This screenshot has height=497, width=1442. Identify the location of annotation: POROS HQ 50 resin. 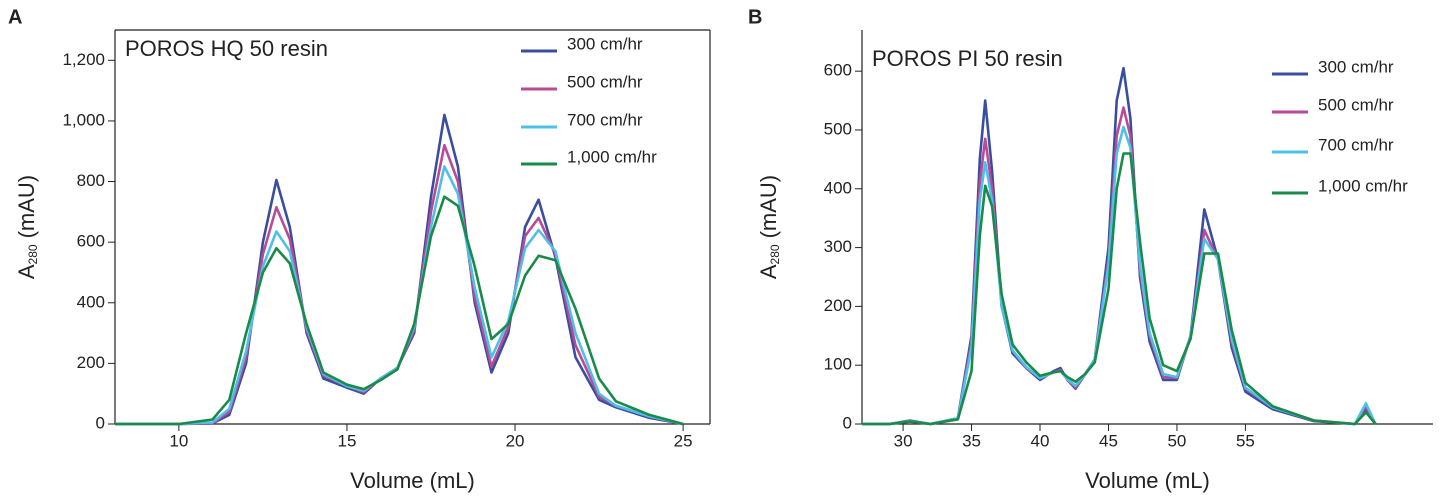
(226, 48).